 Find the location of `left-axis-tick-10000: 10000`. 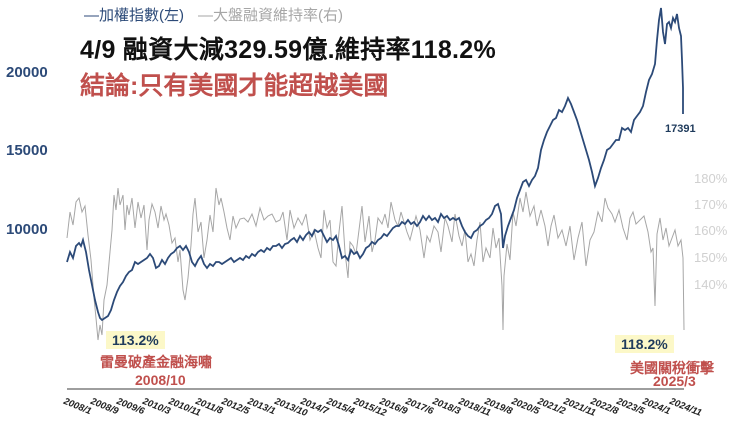

left-axis-tick-10000: 10000 is located at coordinates (27, 229).